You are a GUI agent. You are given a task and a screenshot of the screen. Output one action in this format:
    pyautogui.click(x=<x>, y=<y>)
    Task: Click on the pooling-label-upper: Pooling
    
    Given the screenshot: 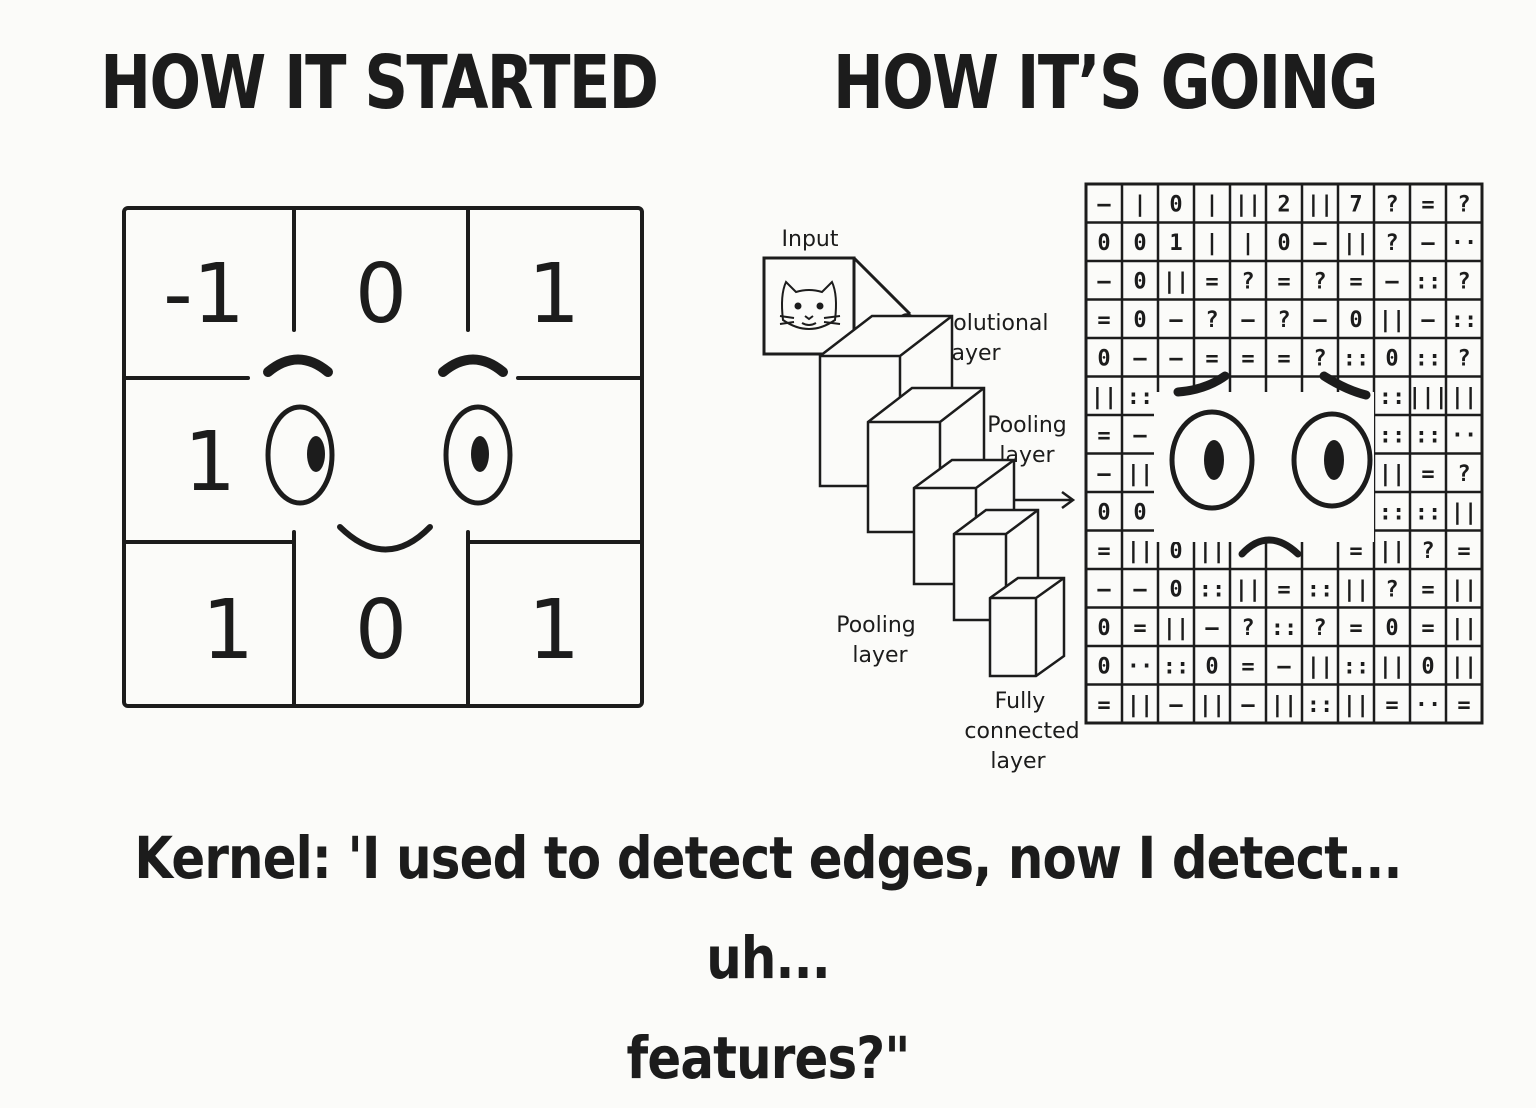 What is the action you would take?
    pyautogui.click(x=1027, y=425)
    